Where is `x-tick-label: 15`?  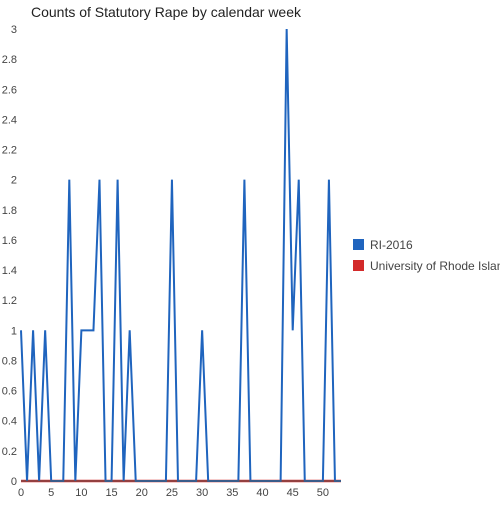
x-tick-label: 15 is located at coordinates (111, 493).